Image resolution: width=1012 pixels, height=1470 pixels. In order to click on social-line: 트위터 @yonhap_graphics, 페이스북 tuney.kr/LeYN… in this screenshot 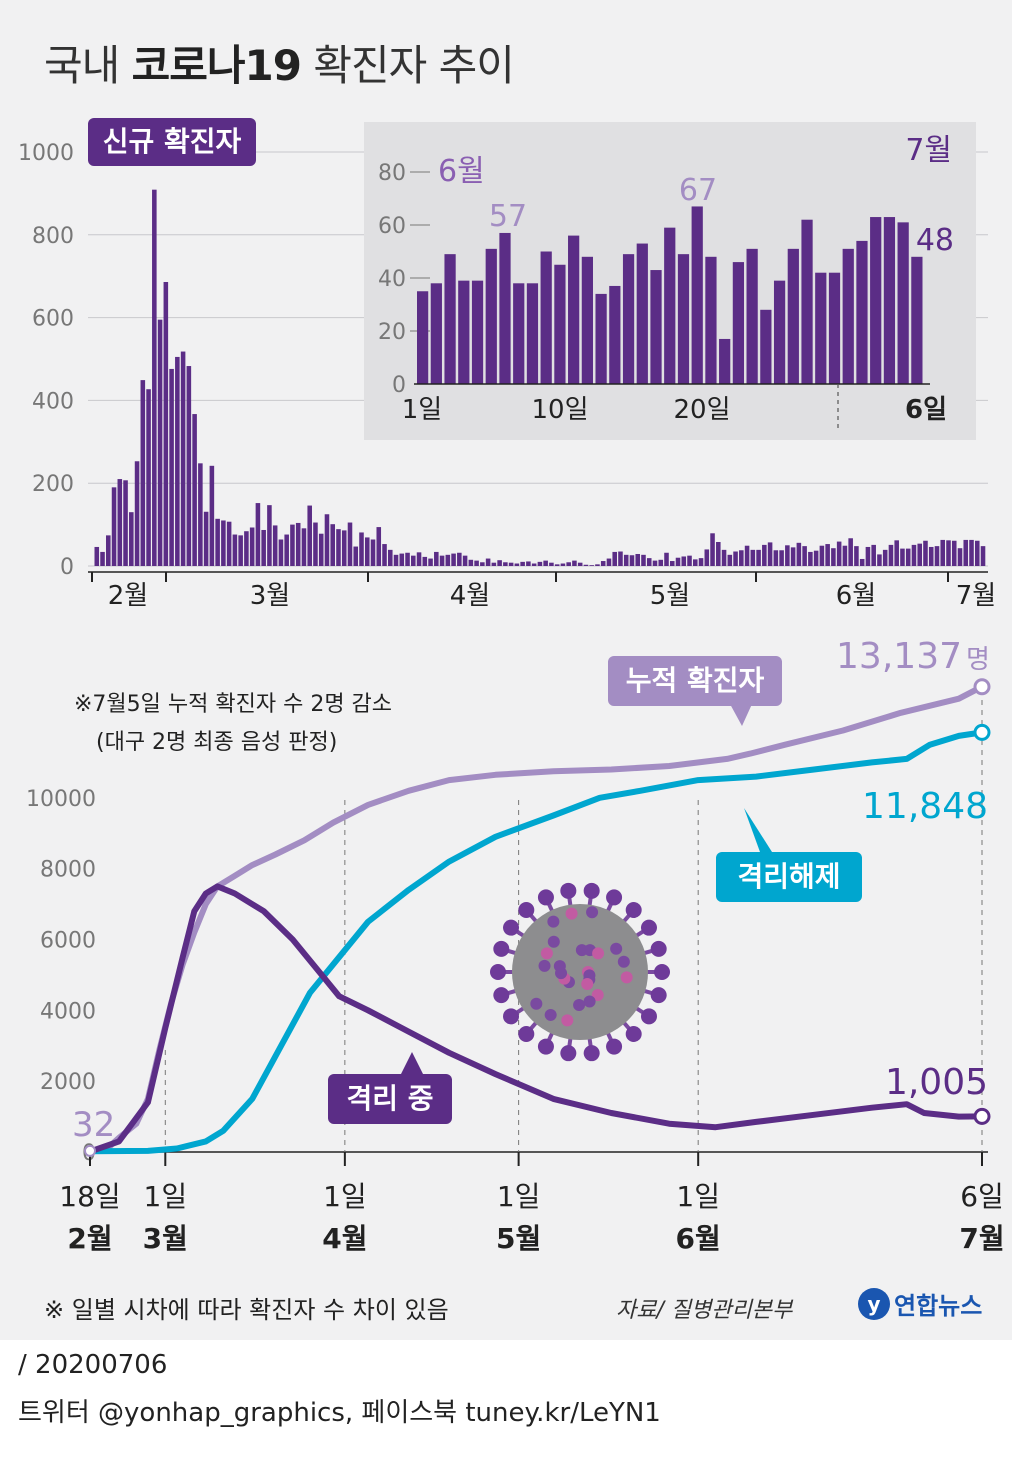, I will do `click(339, 1413)`.